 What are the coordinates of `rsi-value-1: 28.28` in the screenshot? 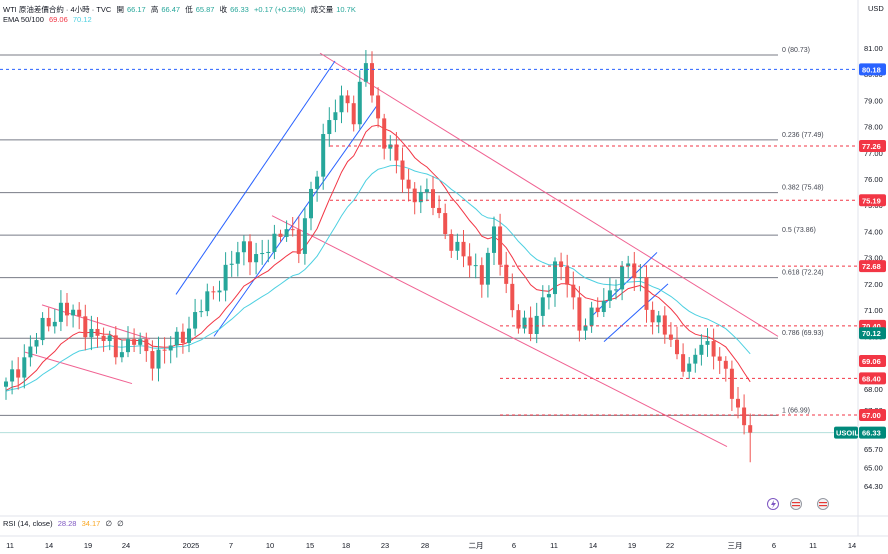 It's located at (67, 523).